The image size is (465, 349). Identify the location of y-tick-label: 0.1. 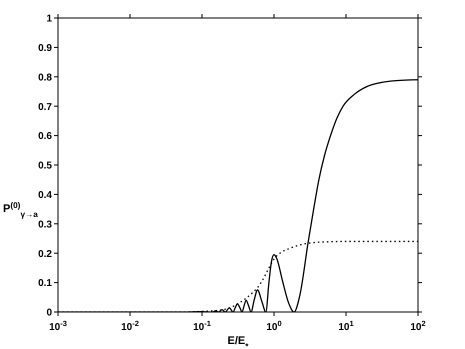
(45, 284).